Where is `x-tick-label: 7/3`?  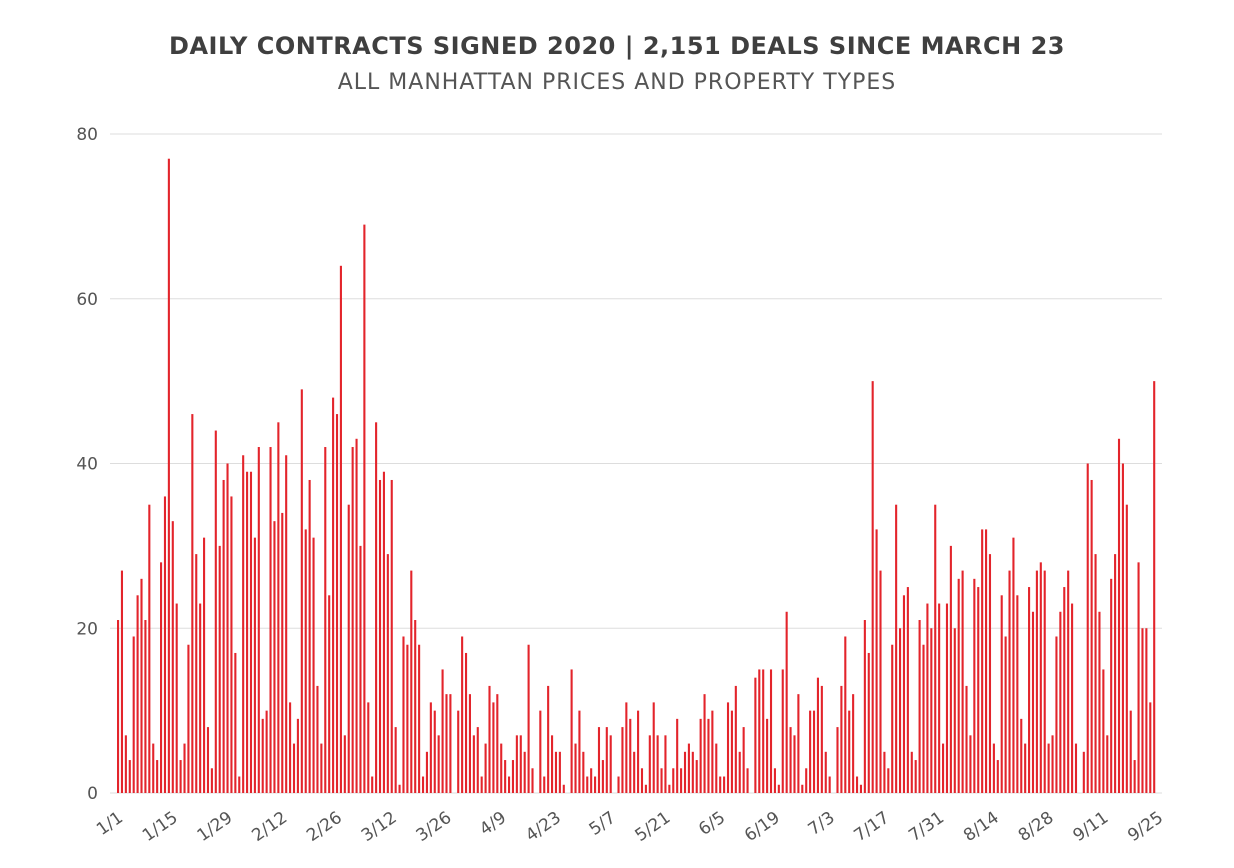
x-tick-label: 7/3 is located at coordinates (822, 824).